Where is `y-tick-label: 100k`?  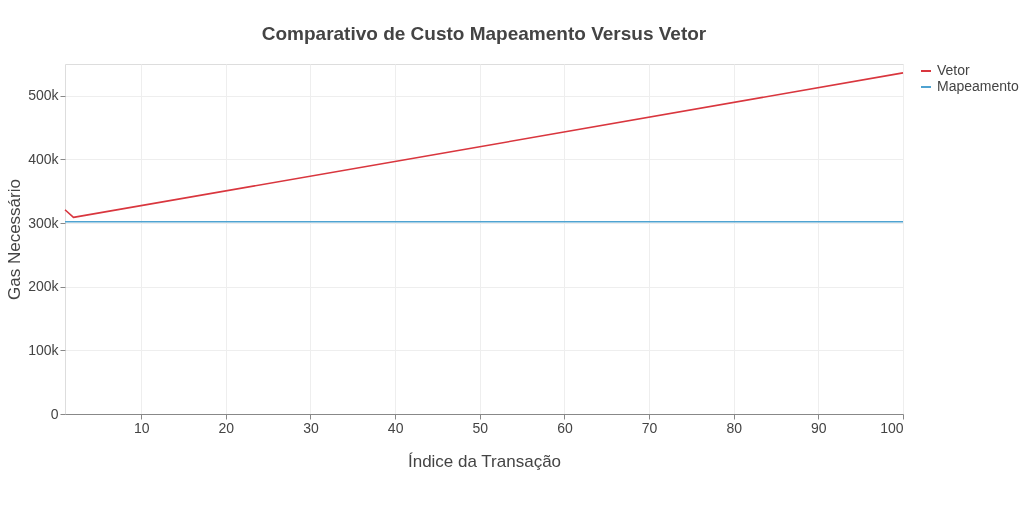 y-tick-label: 100k is located at coordinates (44, 349).